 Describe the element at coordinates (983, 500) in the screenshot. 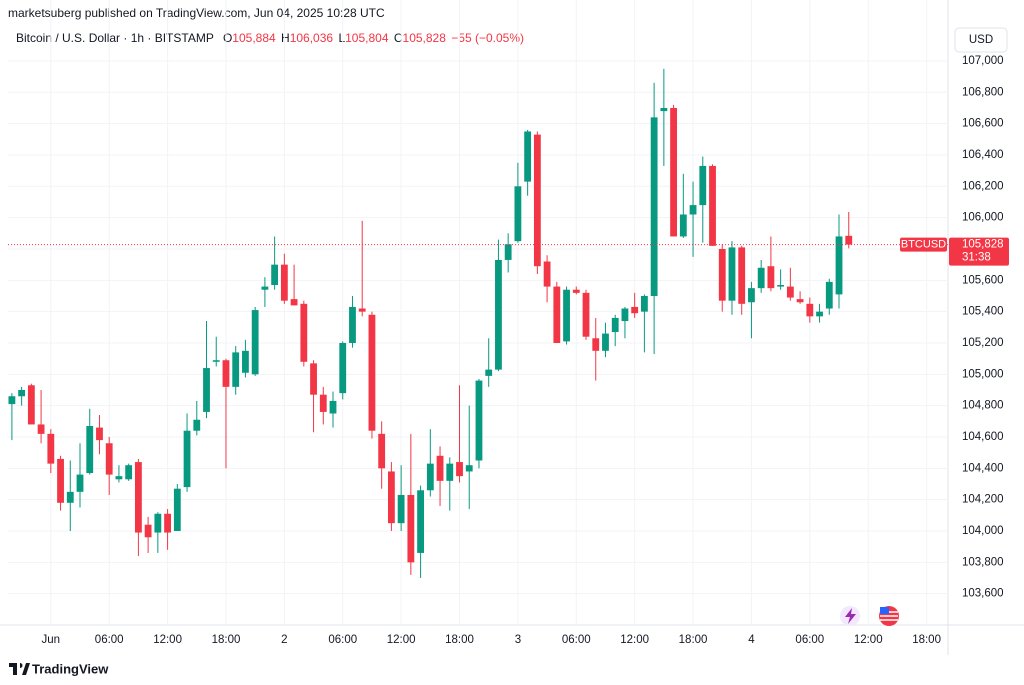

I see `y-tick-label: 104,200` at that location.